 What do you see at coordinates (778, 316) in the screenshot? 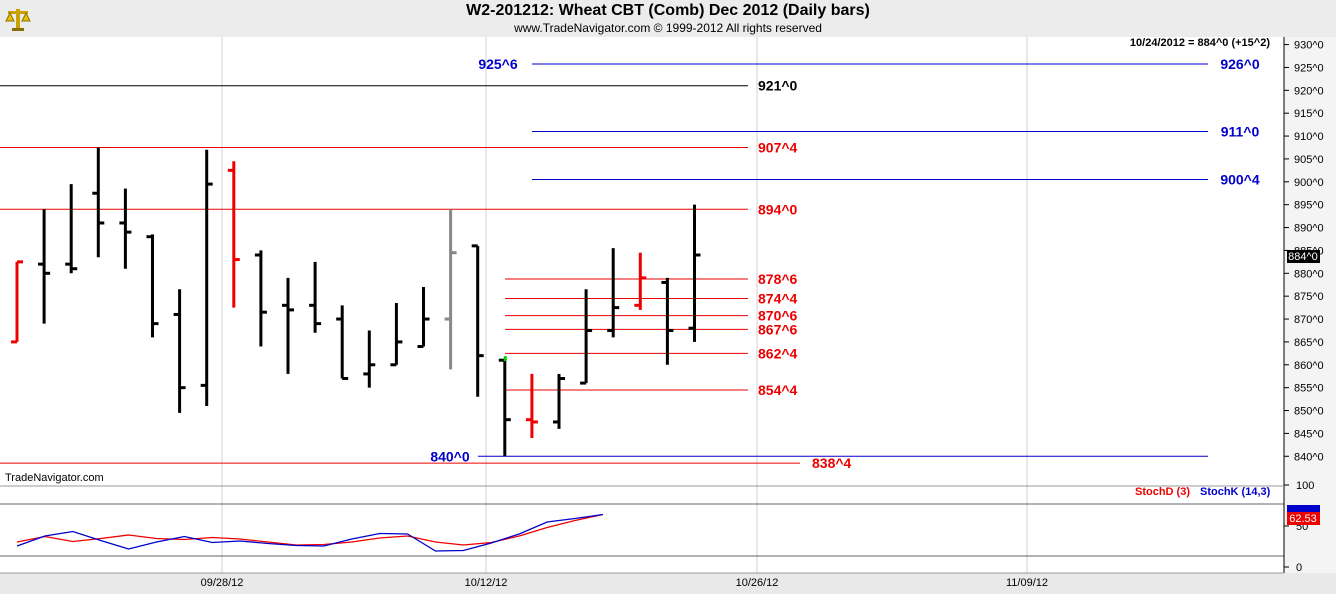
I see `level-label-870-6: 870^6` at bounding box center [778, 316].